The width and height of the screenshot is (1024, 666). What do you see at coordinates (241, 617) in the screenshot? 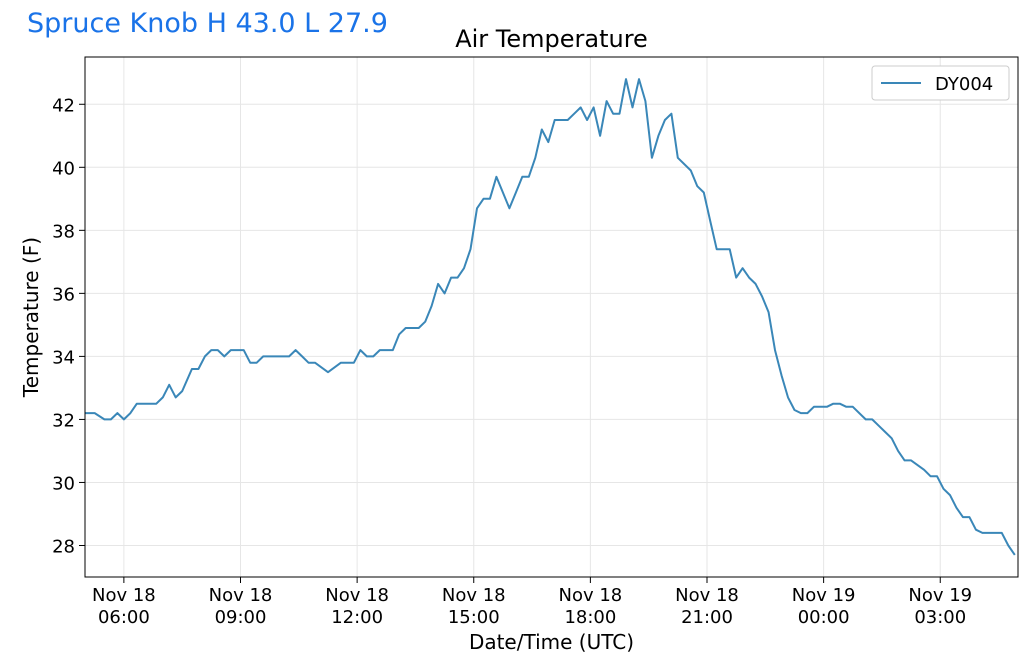
I see `x-tick-label-time: 09:00` at bounding box center [241, 617].